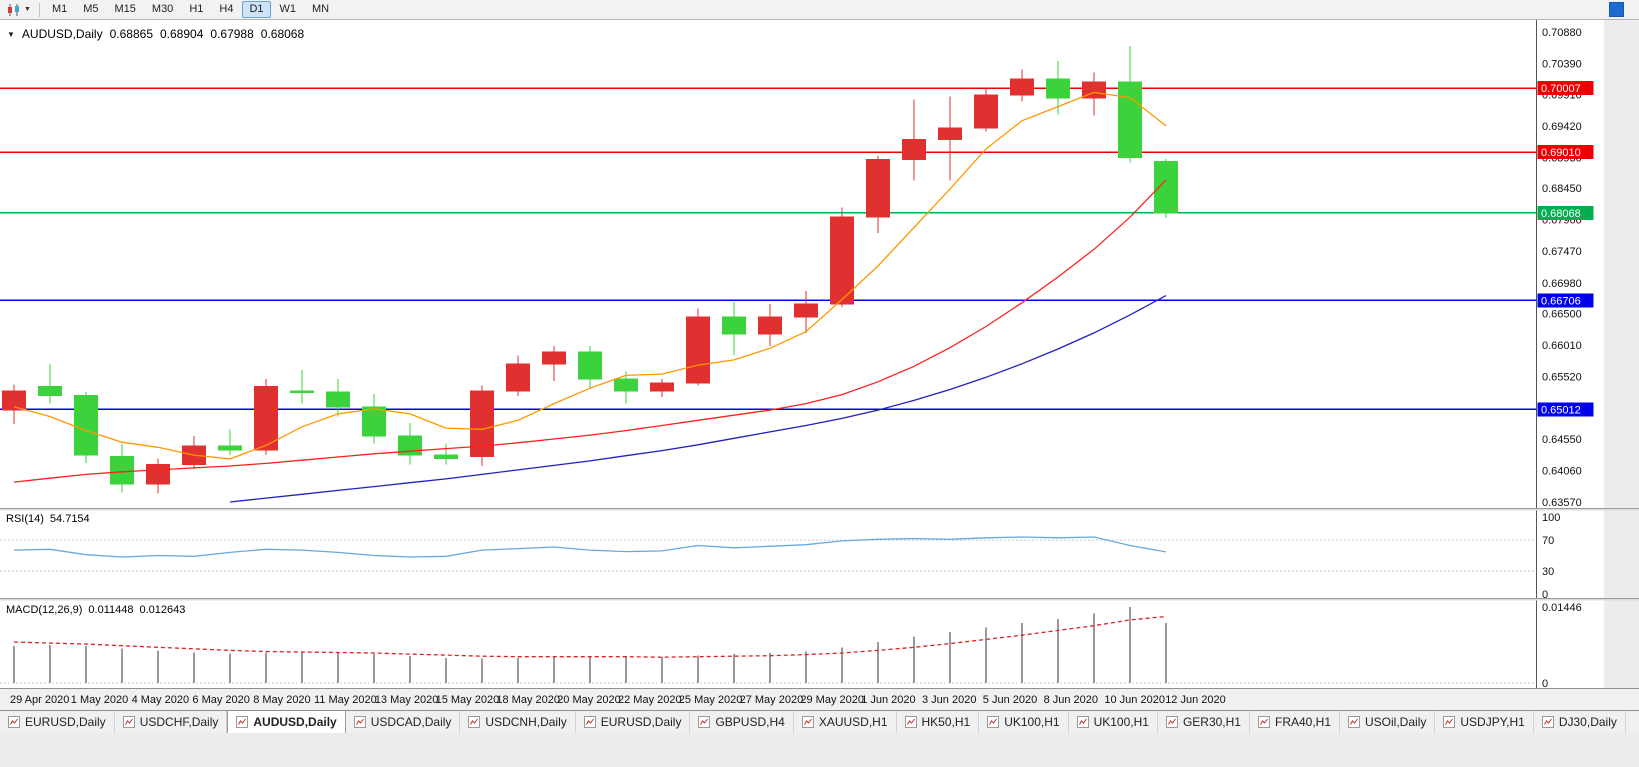 The width and height of the screenshot is (1639, 767). What do you see at coordinates (1562, 65) in the screenshot?
I see `price-axis-label: 0.70390` at bounding box center [1562, 65].